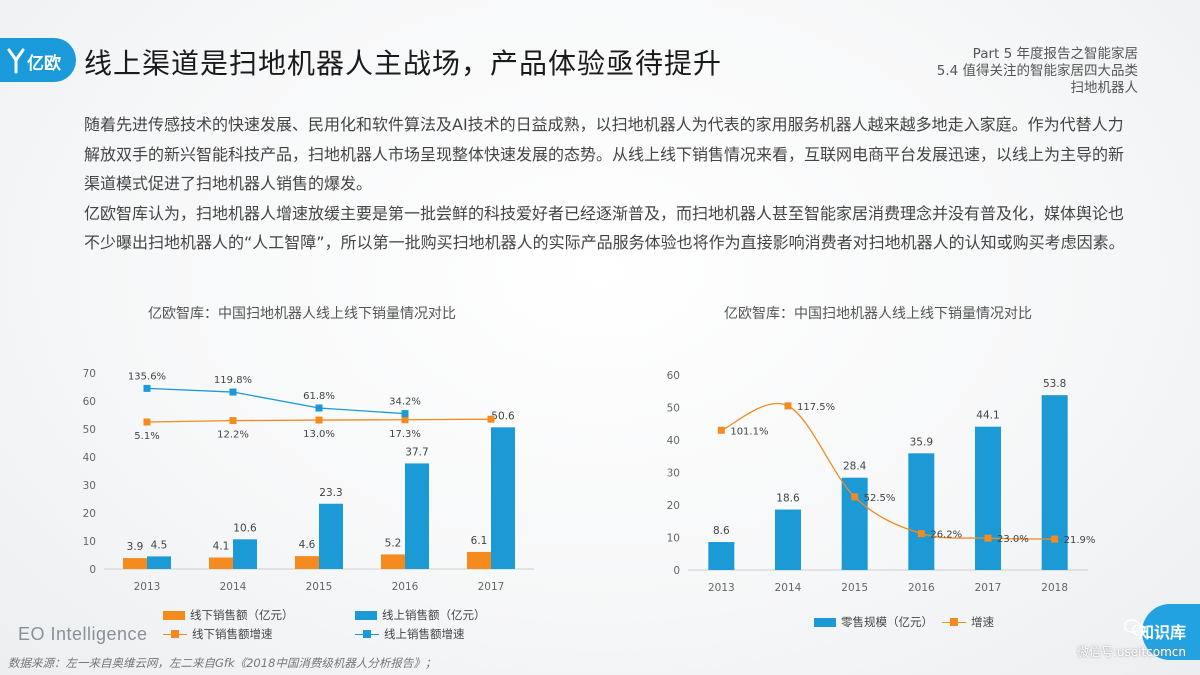 This screenshot has height=675, width=1200. What do you see at coordinates (83, 634) in the screenshot?
I see `brand-footer: EO Intelligence` at bounding box center [83, 634].